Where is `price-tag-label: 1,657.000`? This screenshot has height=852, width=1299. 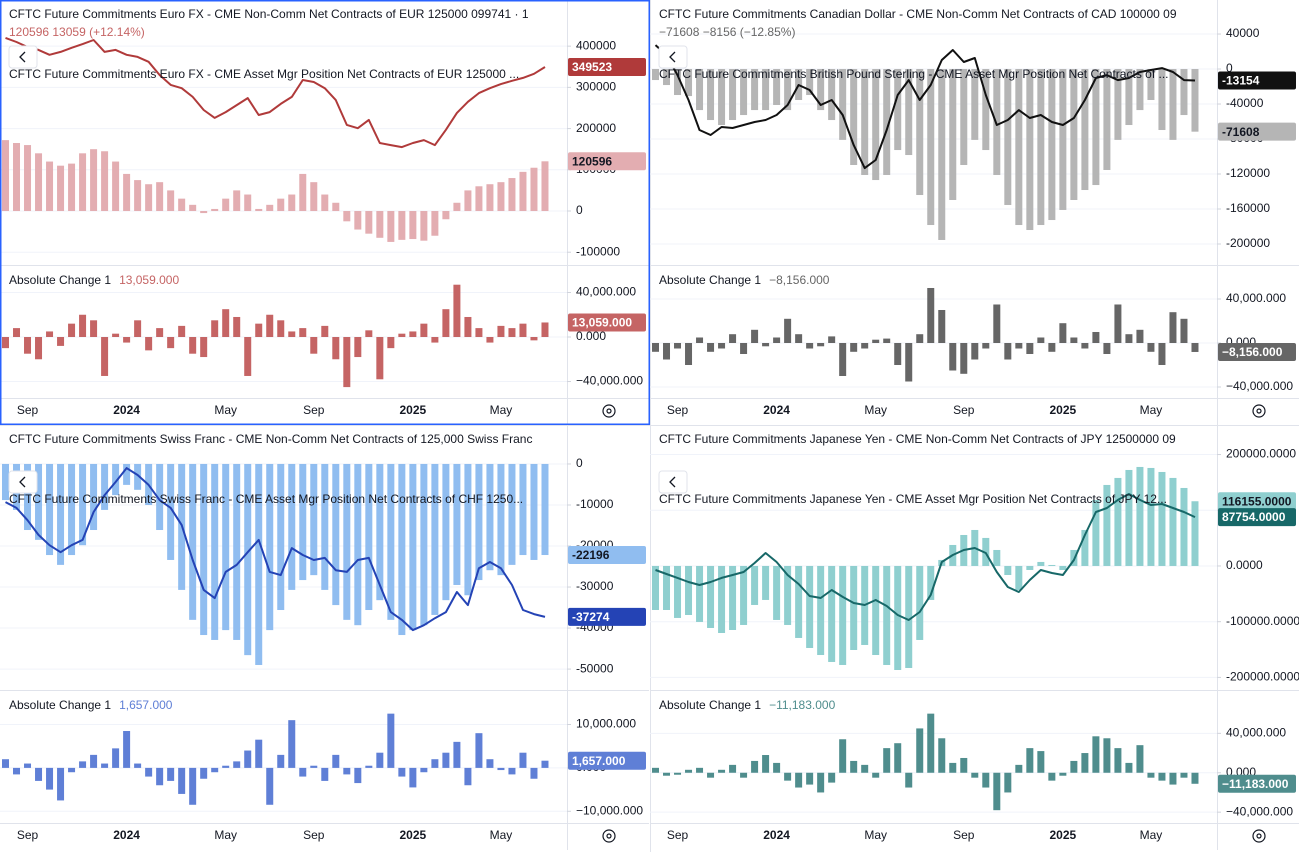 price-tag-label: 1,657.000 is located at coordinates (599, 761).